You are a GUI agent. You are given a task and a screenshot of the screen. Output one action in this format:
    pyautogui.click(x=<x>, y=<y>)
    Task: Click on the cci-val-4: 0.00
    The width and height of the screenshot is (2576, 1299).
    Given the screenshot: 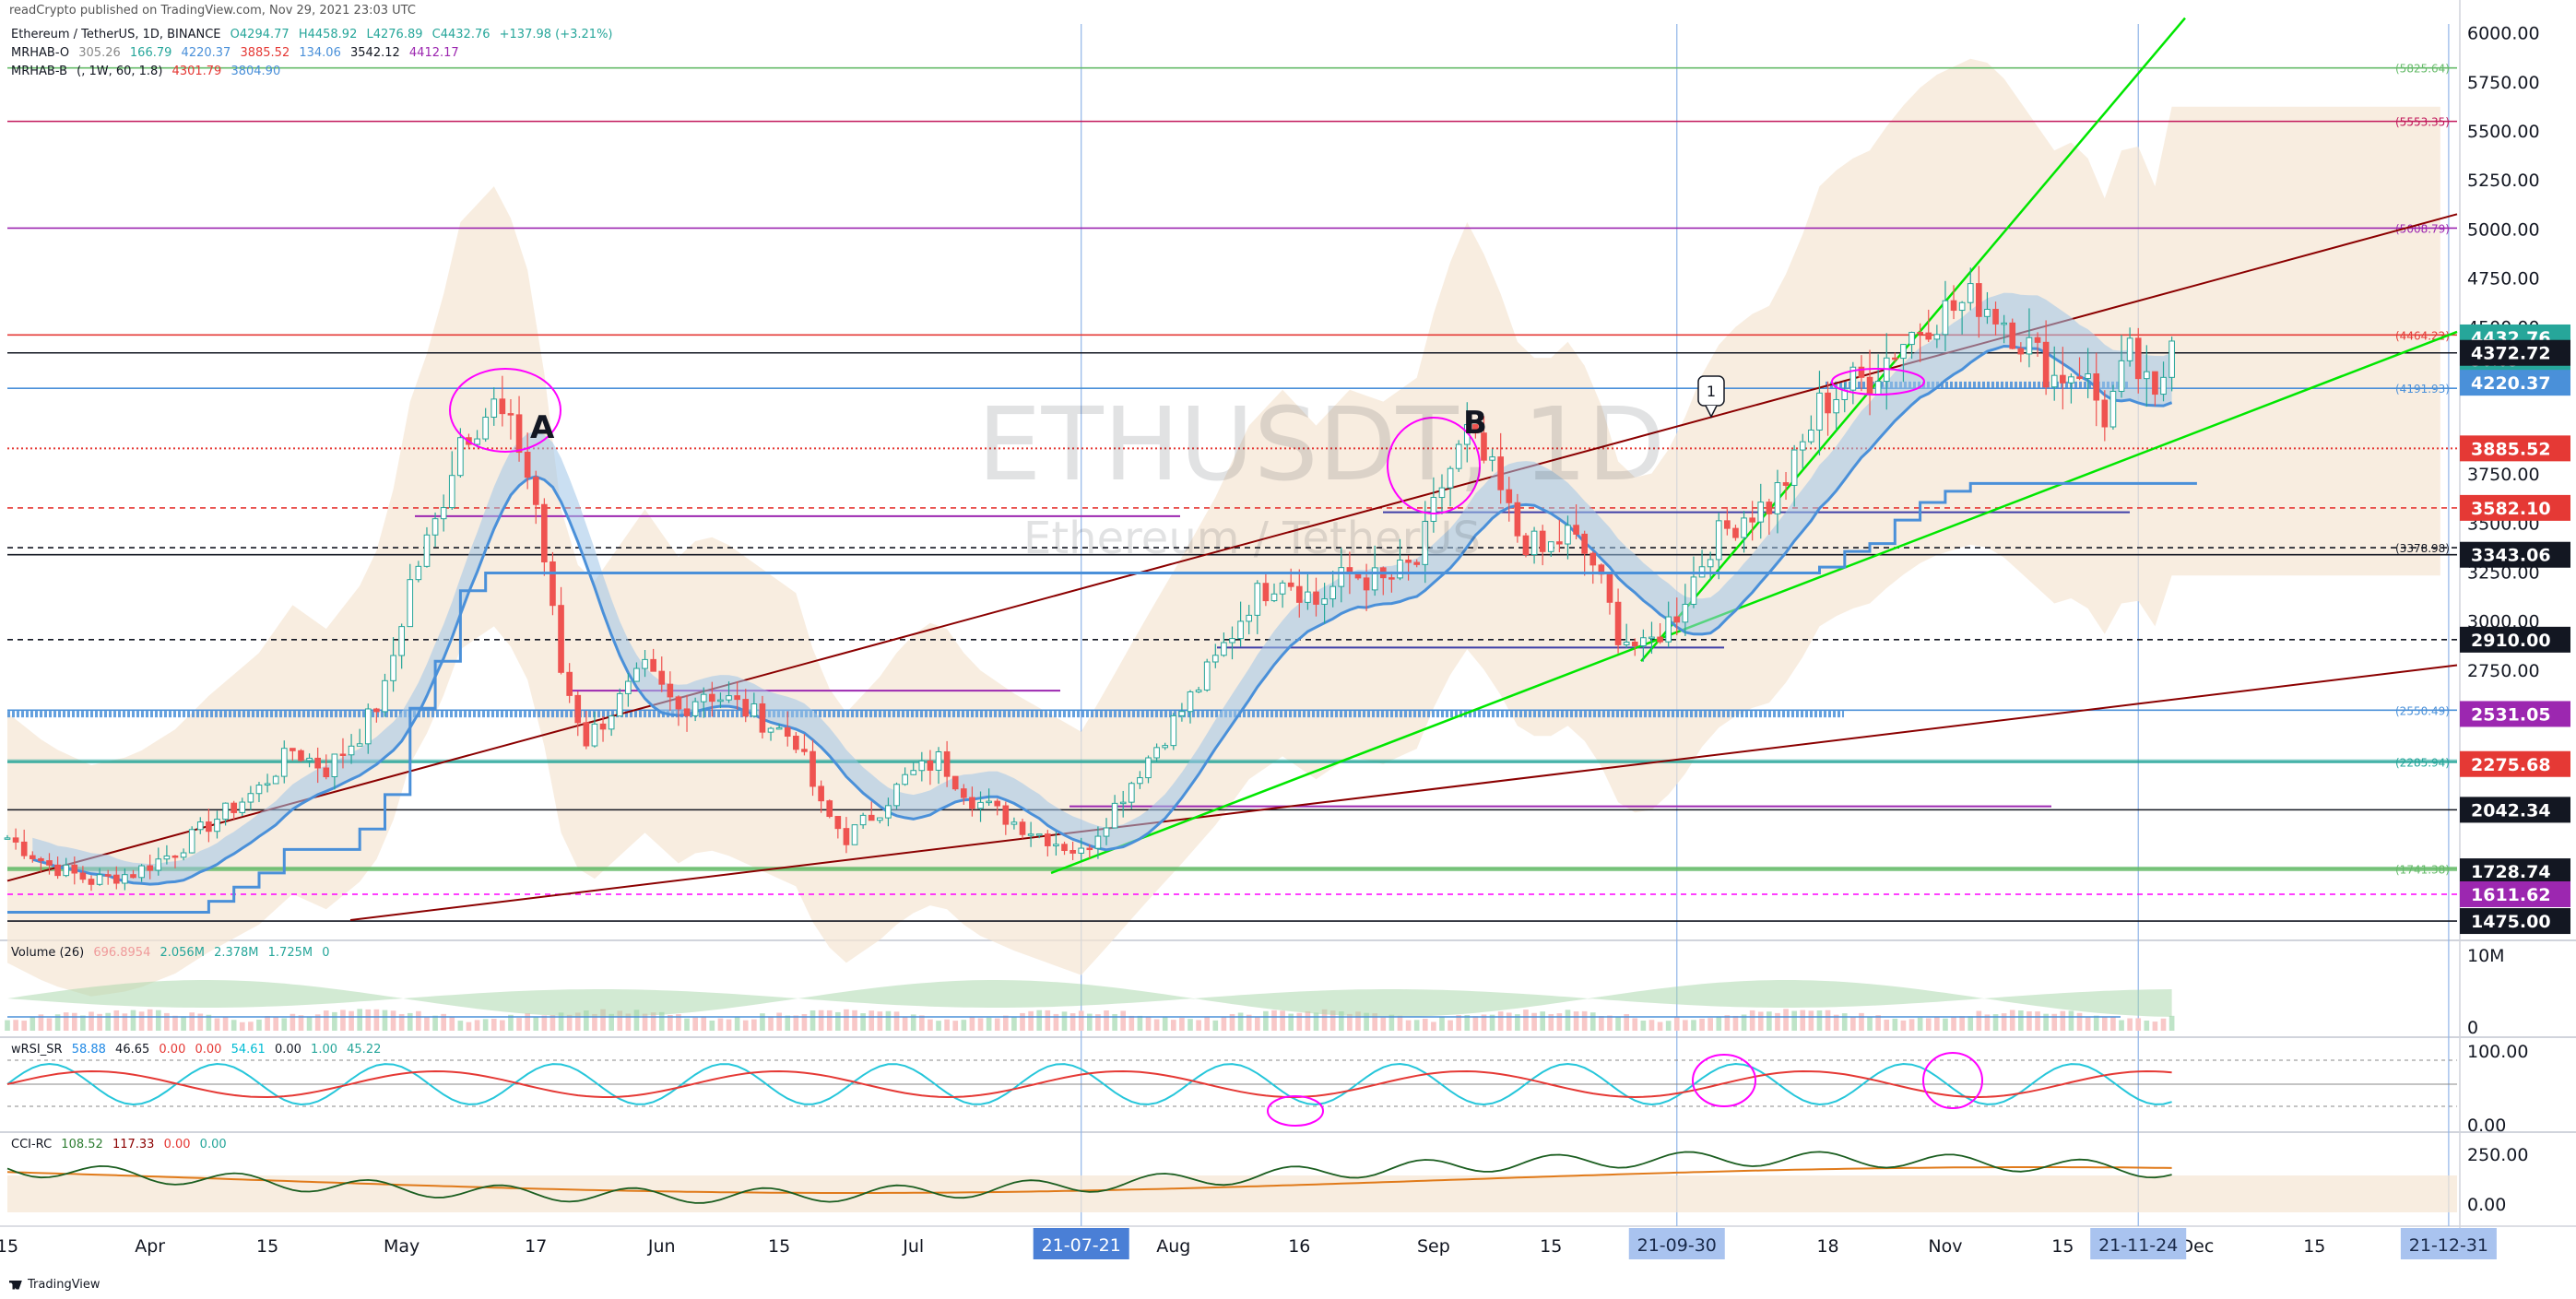 What is the action you would take?
    pyautogui.click(x=213, y=1145)
    